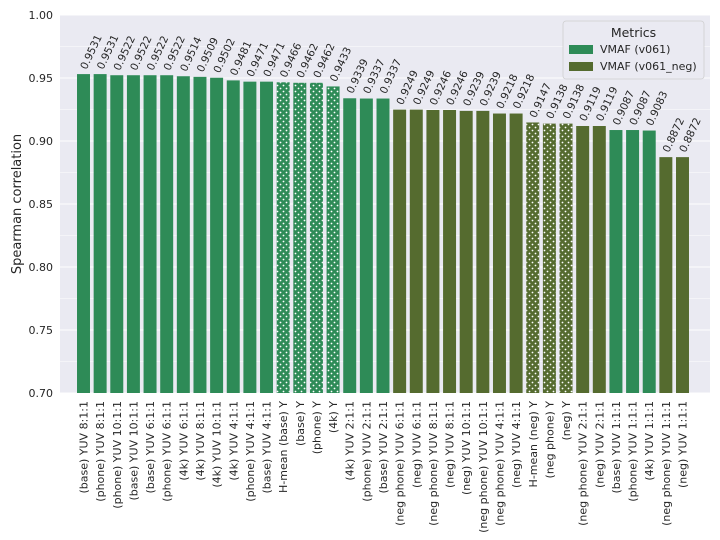  What do you see at coordinates (300, 423) in the screenshot?
I see `x-tick-label: (base) Y` at bounding box center [300, 423].